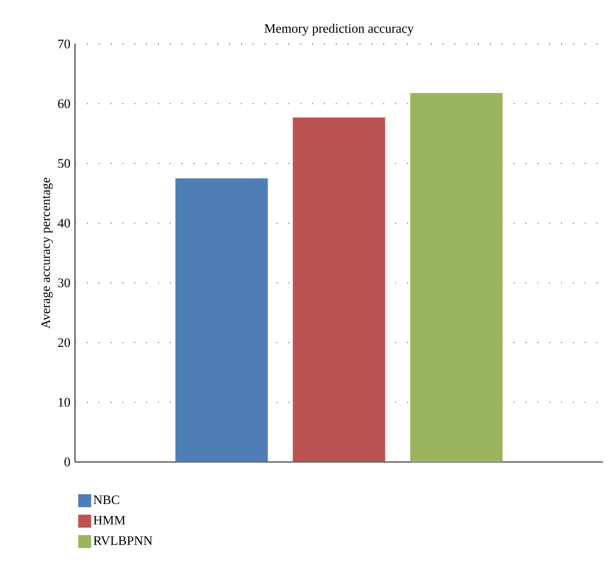 The width and height of the screenshot is (608, 586). Describe the element at coordinates (64, 402) in the screenshot. I see `y-tick-label: 10` at that location.